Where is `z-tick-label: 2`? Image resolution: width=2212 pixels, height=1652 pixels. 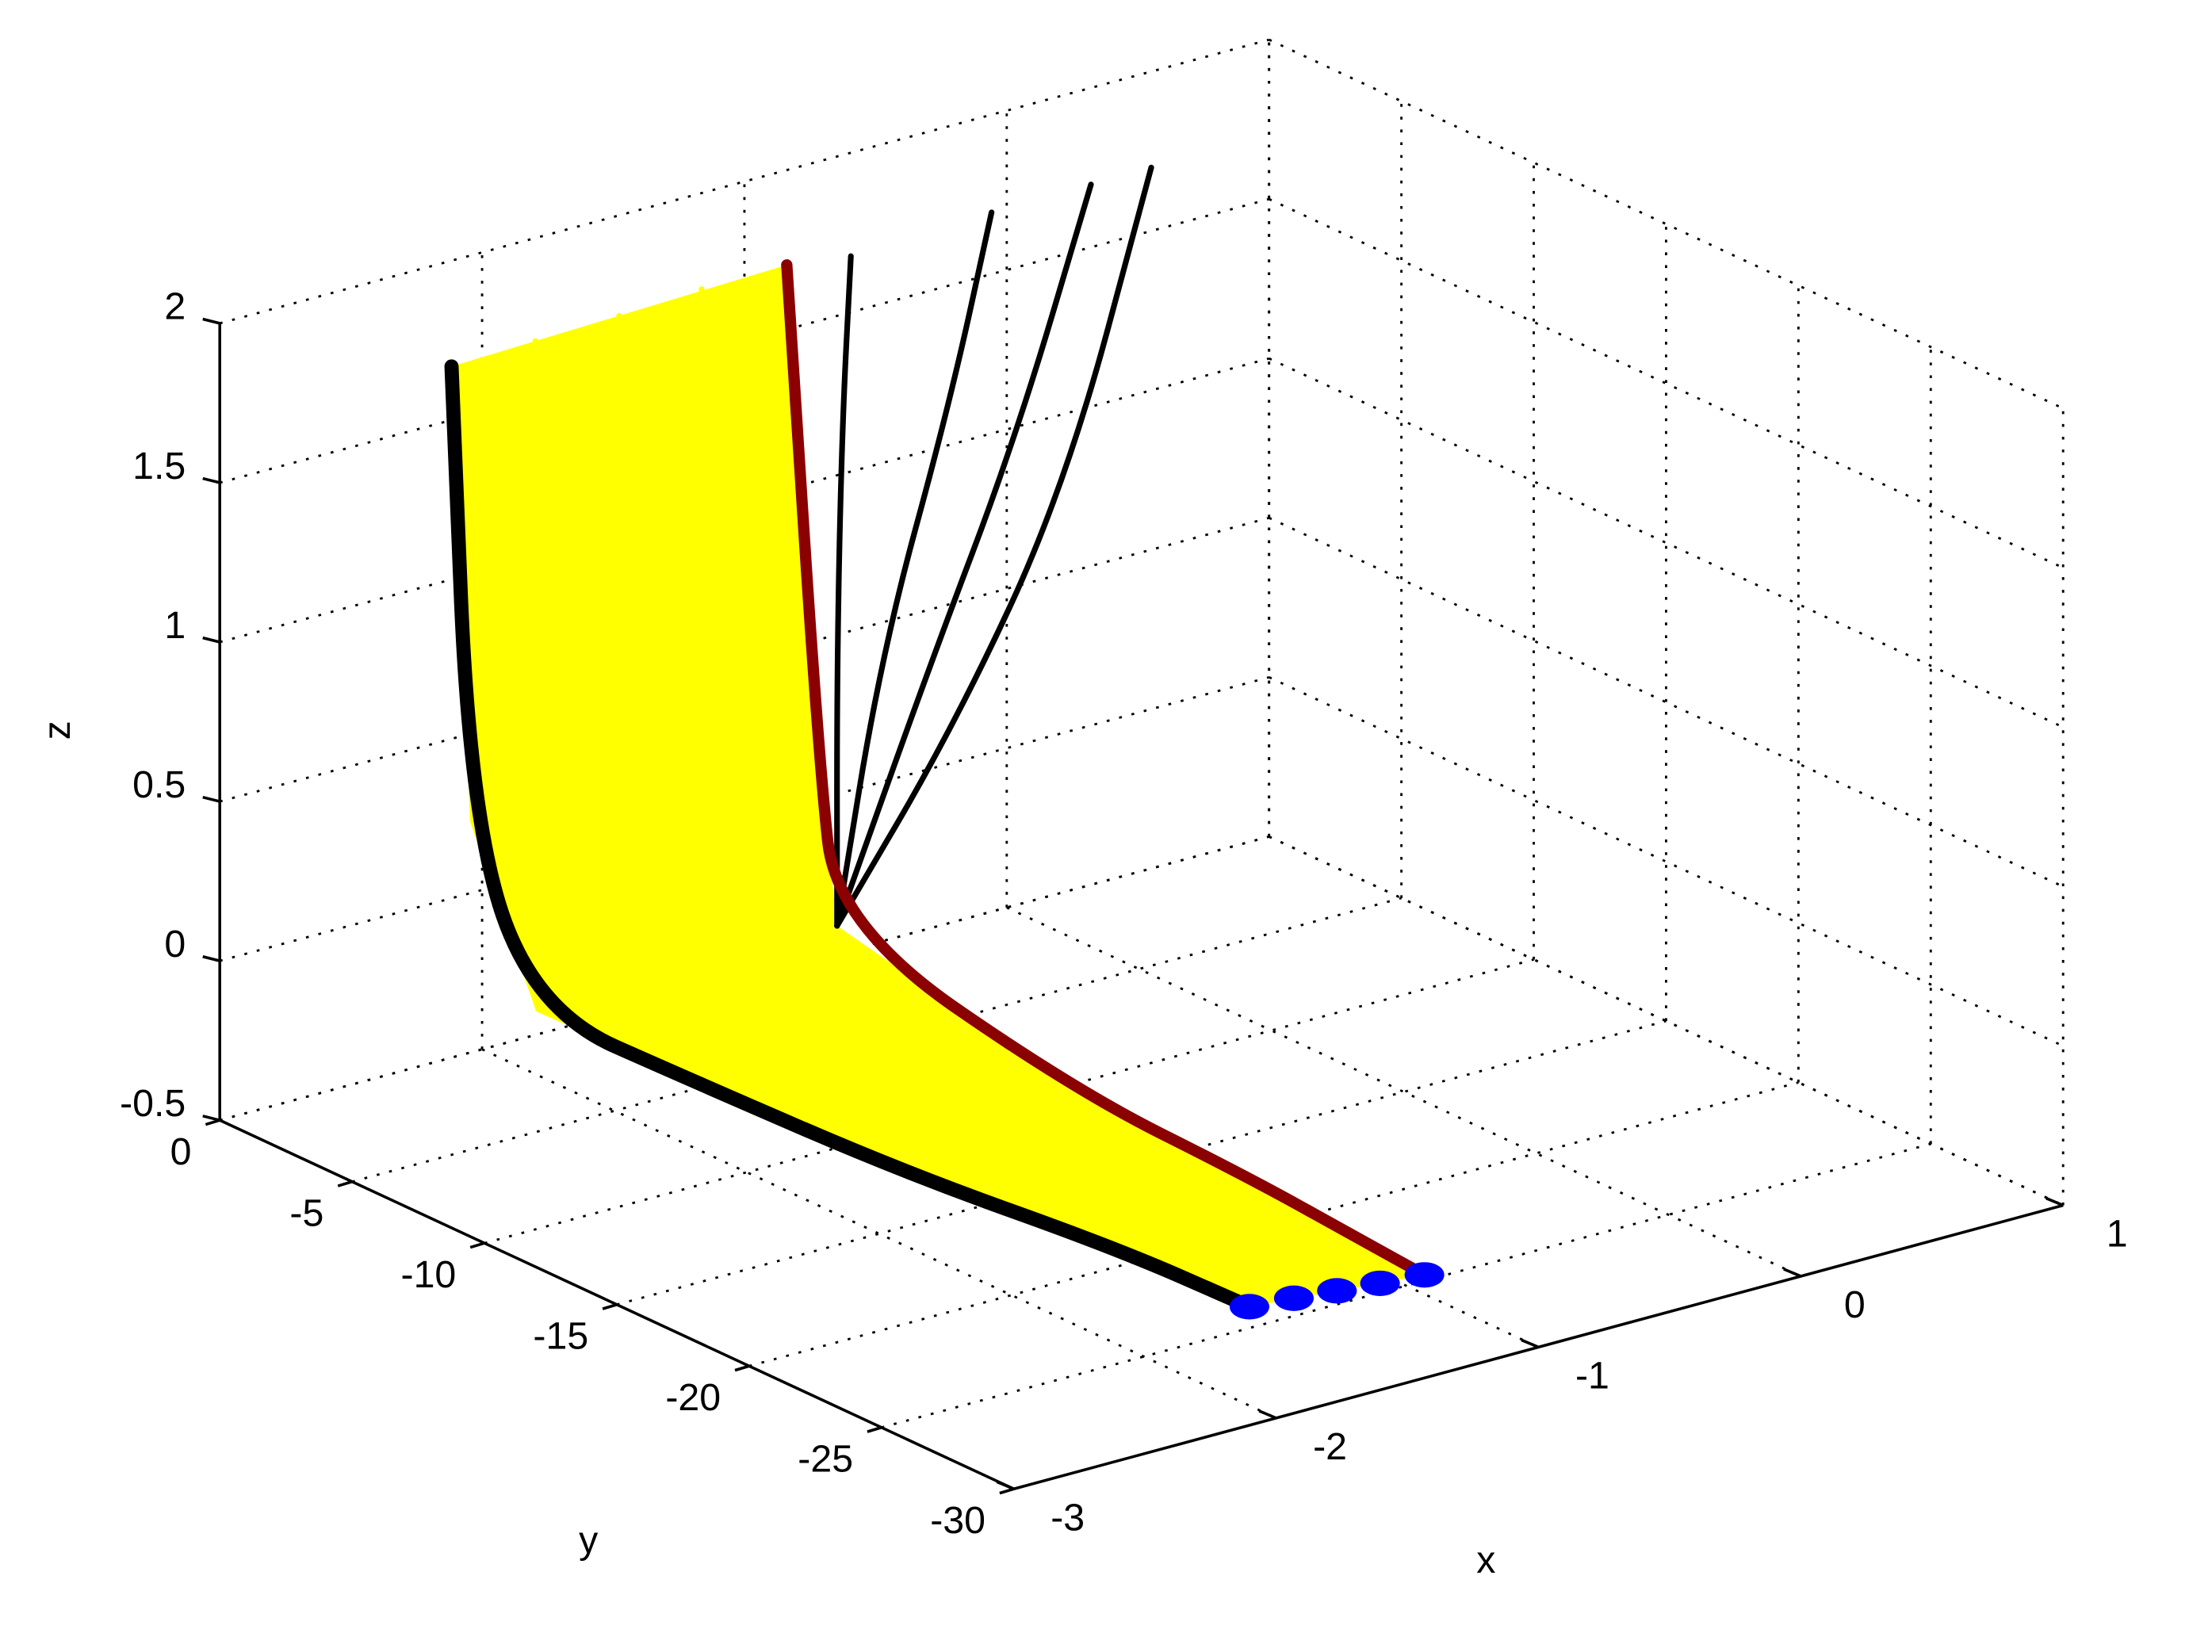 z-tick-label: 2 is located at coordinates (175, 307).